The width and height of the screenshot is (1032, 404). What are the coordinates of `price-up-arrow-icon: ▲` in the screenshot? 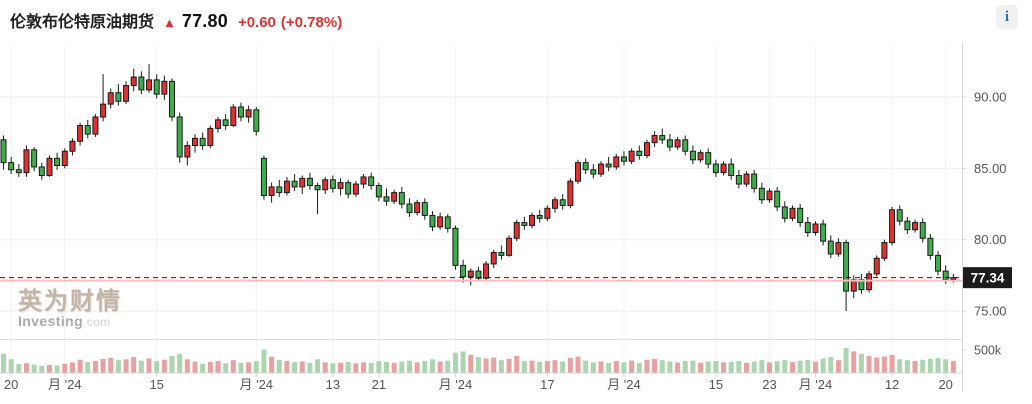 It's located at (169, 22).